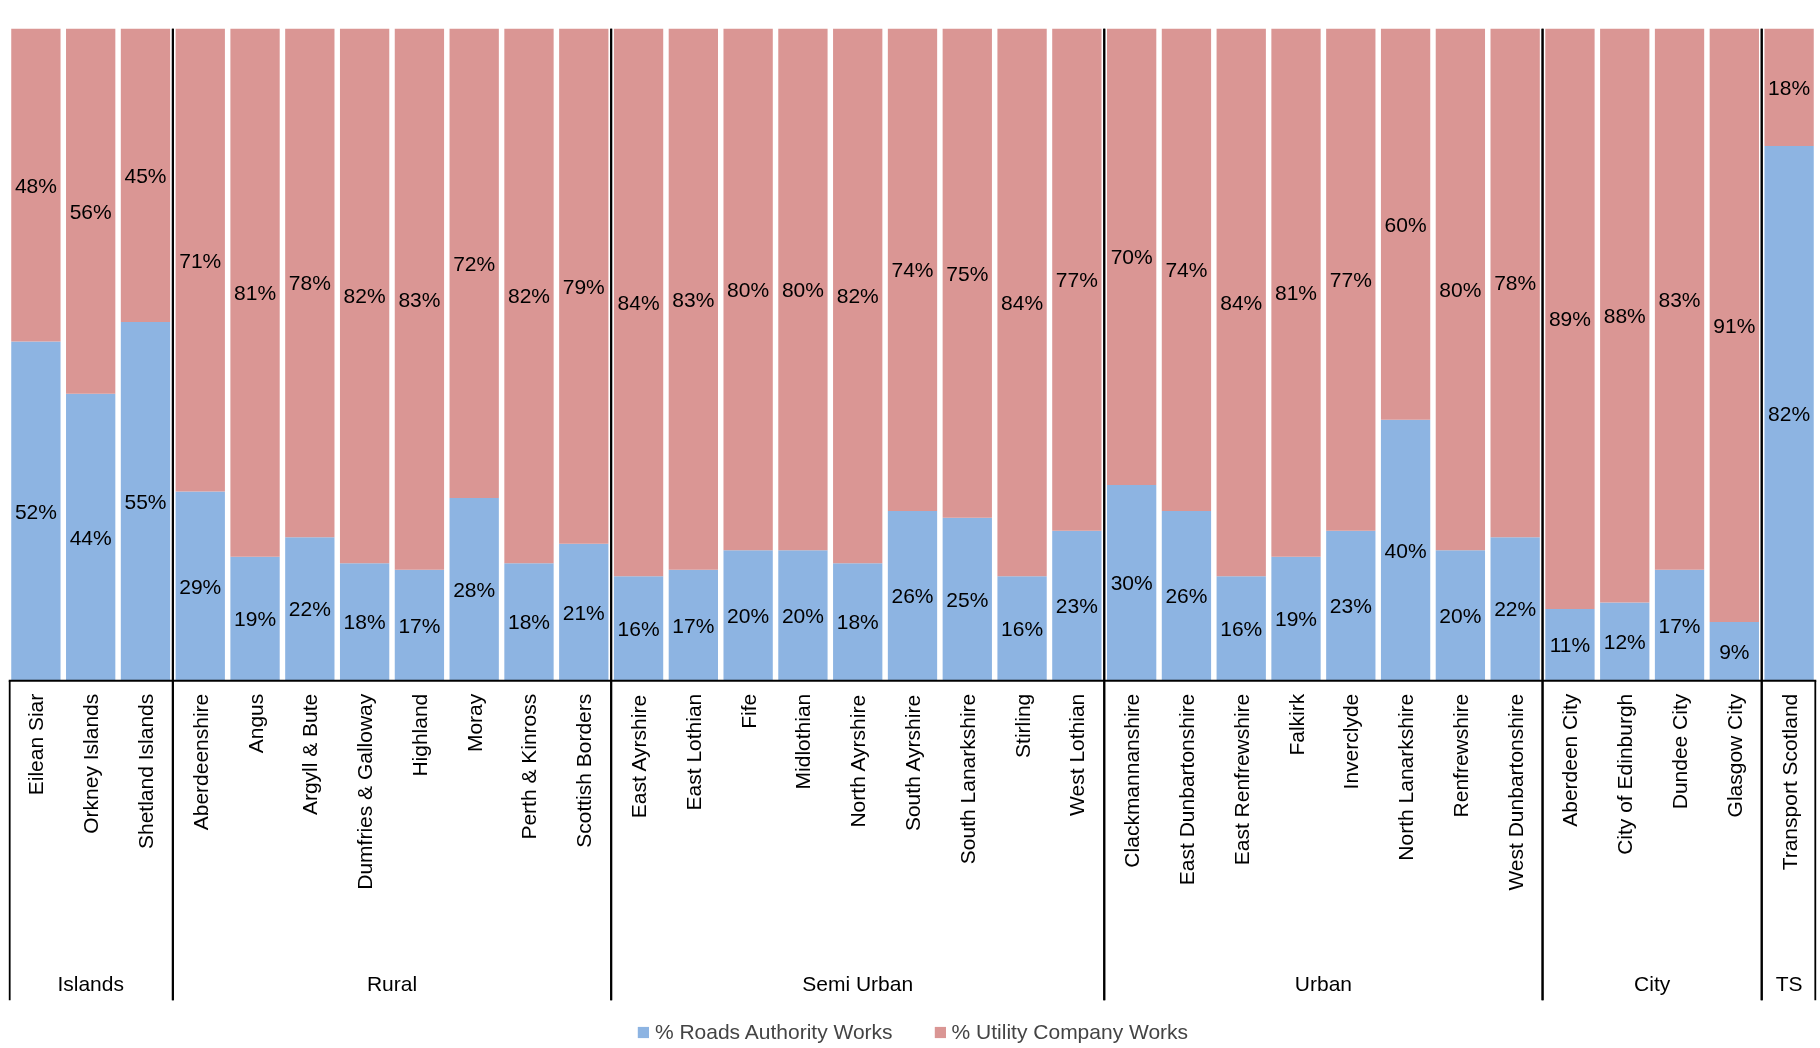  What do you see at coordinates (145, 771) in the screenshot?
I see `x-tick-label: Shetland Islands` at bounding box center [145, 771].